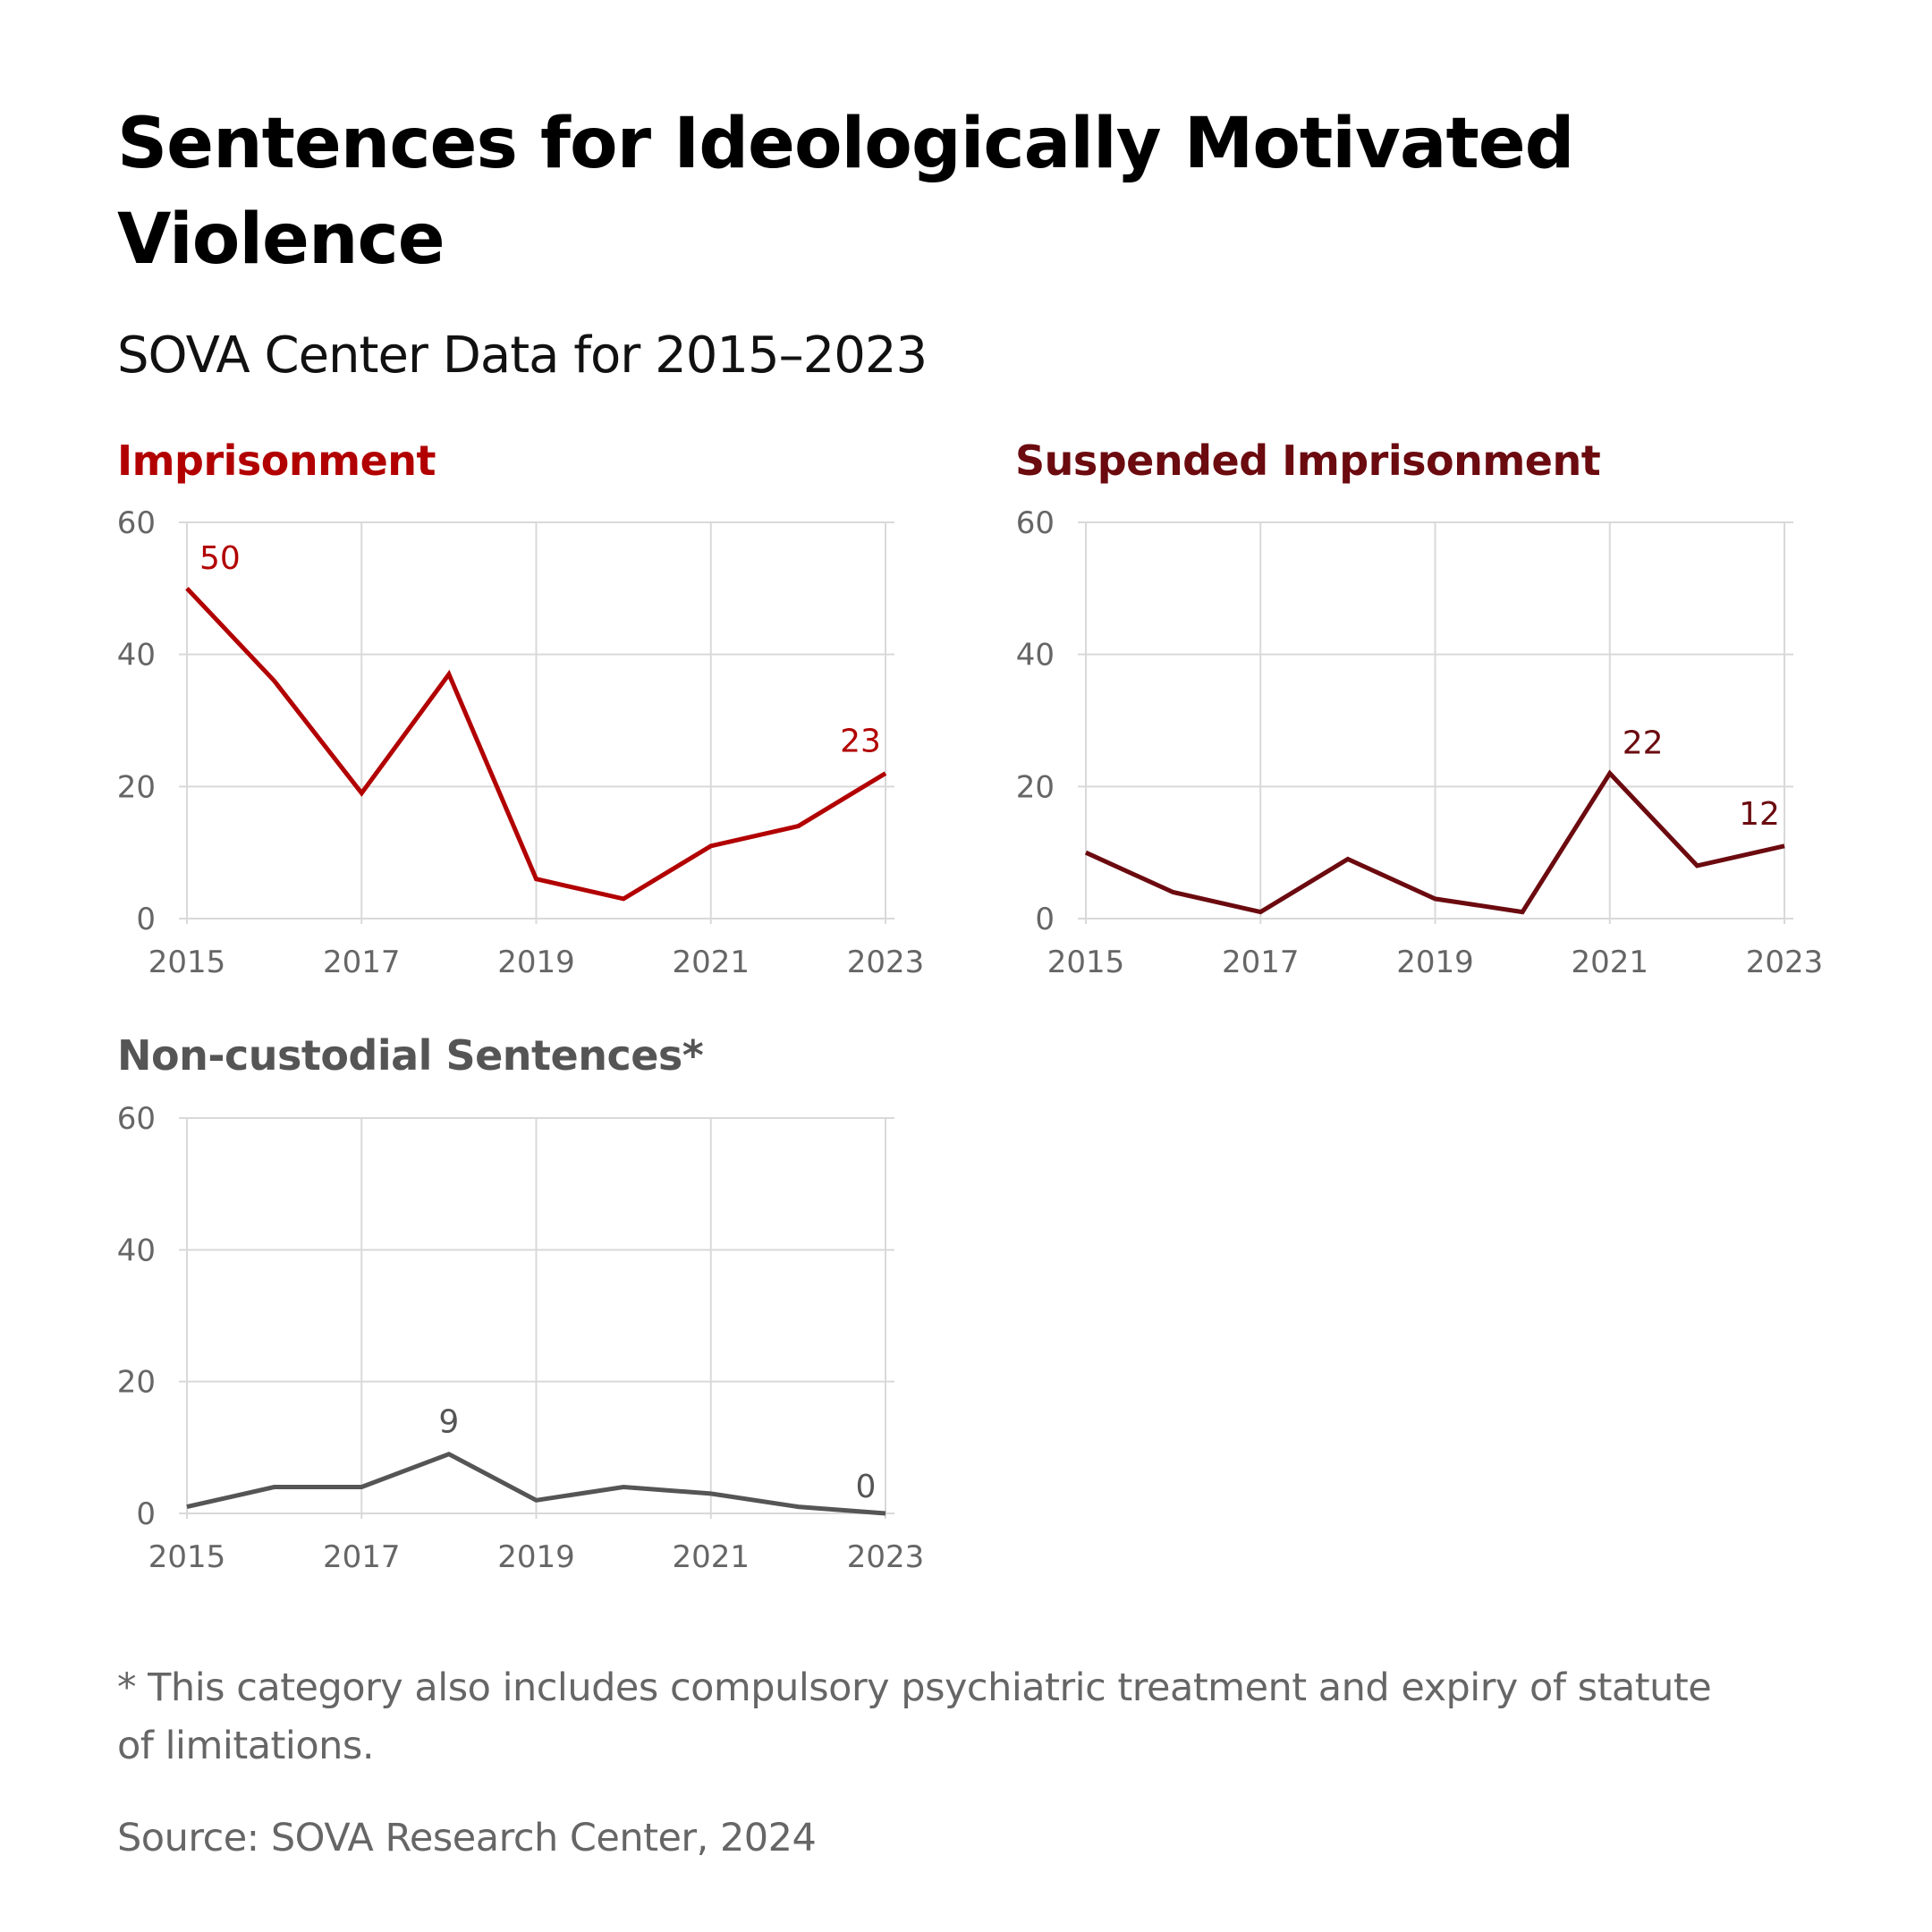  What do you see at coordinates (536, 1500) in the screenshot?
I see `noncustodial-point-2019` at bounding box center [536, 1500].